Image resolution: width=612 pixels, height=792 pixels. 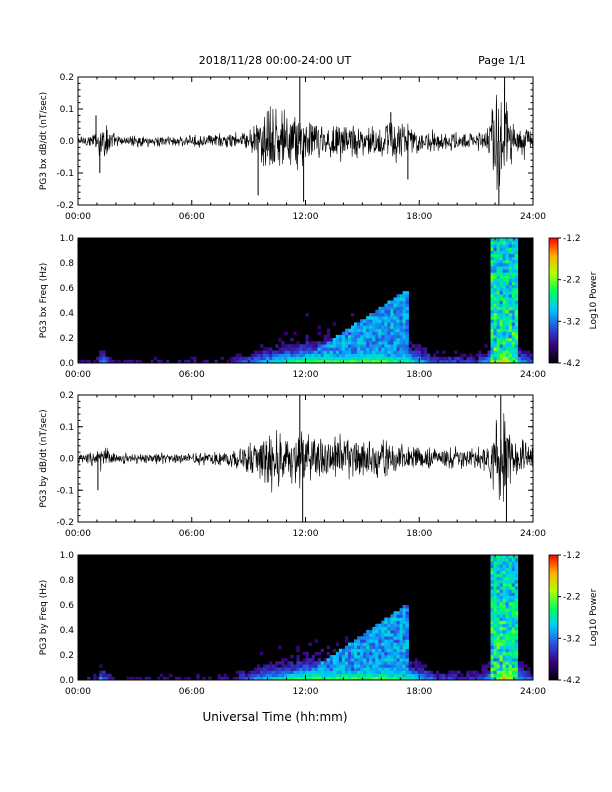 What do you see at coordinates (67, 364) in the screenshot?
I see `y-tick-label: 0.0` at bounding box center [67, 364].